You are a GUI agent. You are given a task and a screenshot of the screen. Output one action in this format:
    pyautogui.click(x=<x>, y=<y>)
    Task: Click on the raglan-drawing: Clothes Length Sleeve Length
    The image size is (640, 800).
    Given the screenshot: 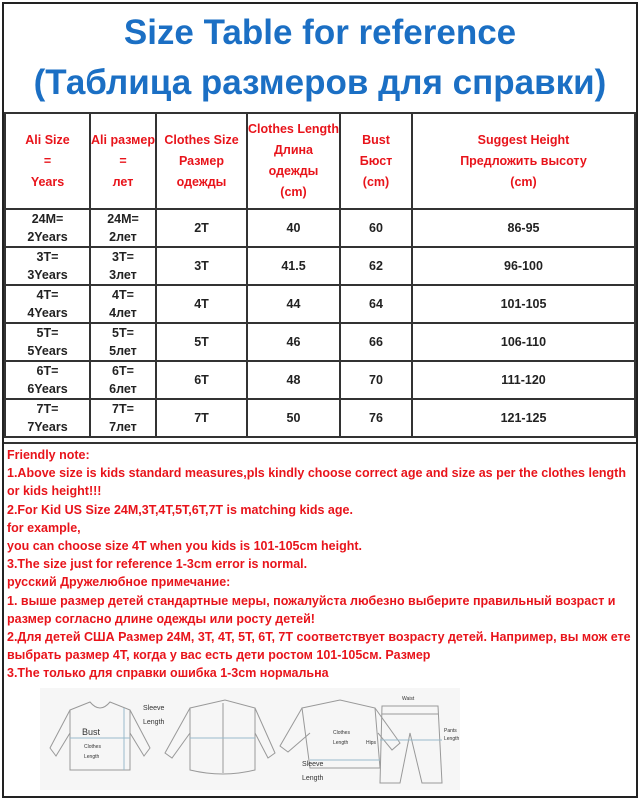 What is the action you would take?
    pyautogui.click(x=340, y=740)
    